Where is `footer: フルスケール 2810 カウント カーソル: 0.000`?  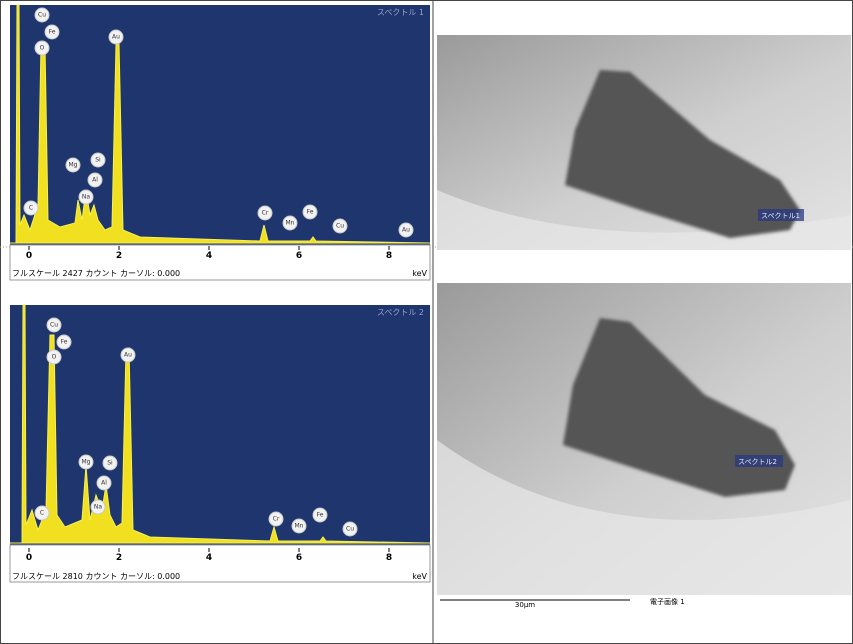 footer: フルスケール 2810 カウント カーソル: 0.000 is located at coordinates (96, 576).